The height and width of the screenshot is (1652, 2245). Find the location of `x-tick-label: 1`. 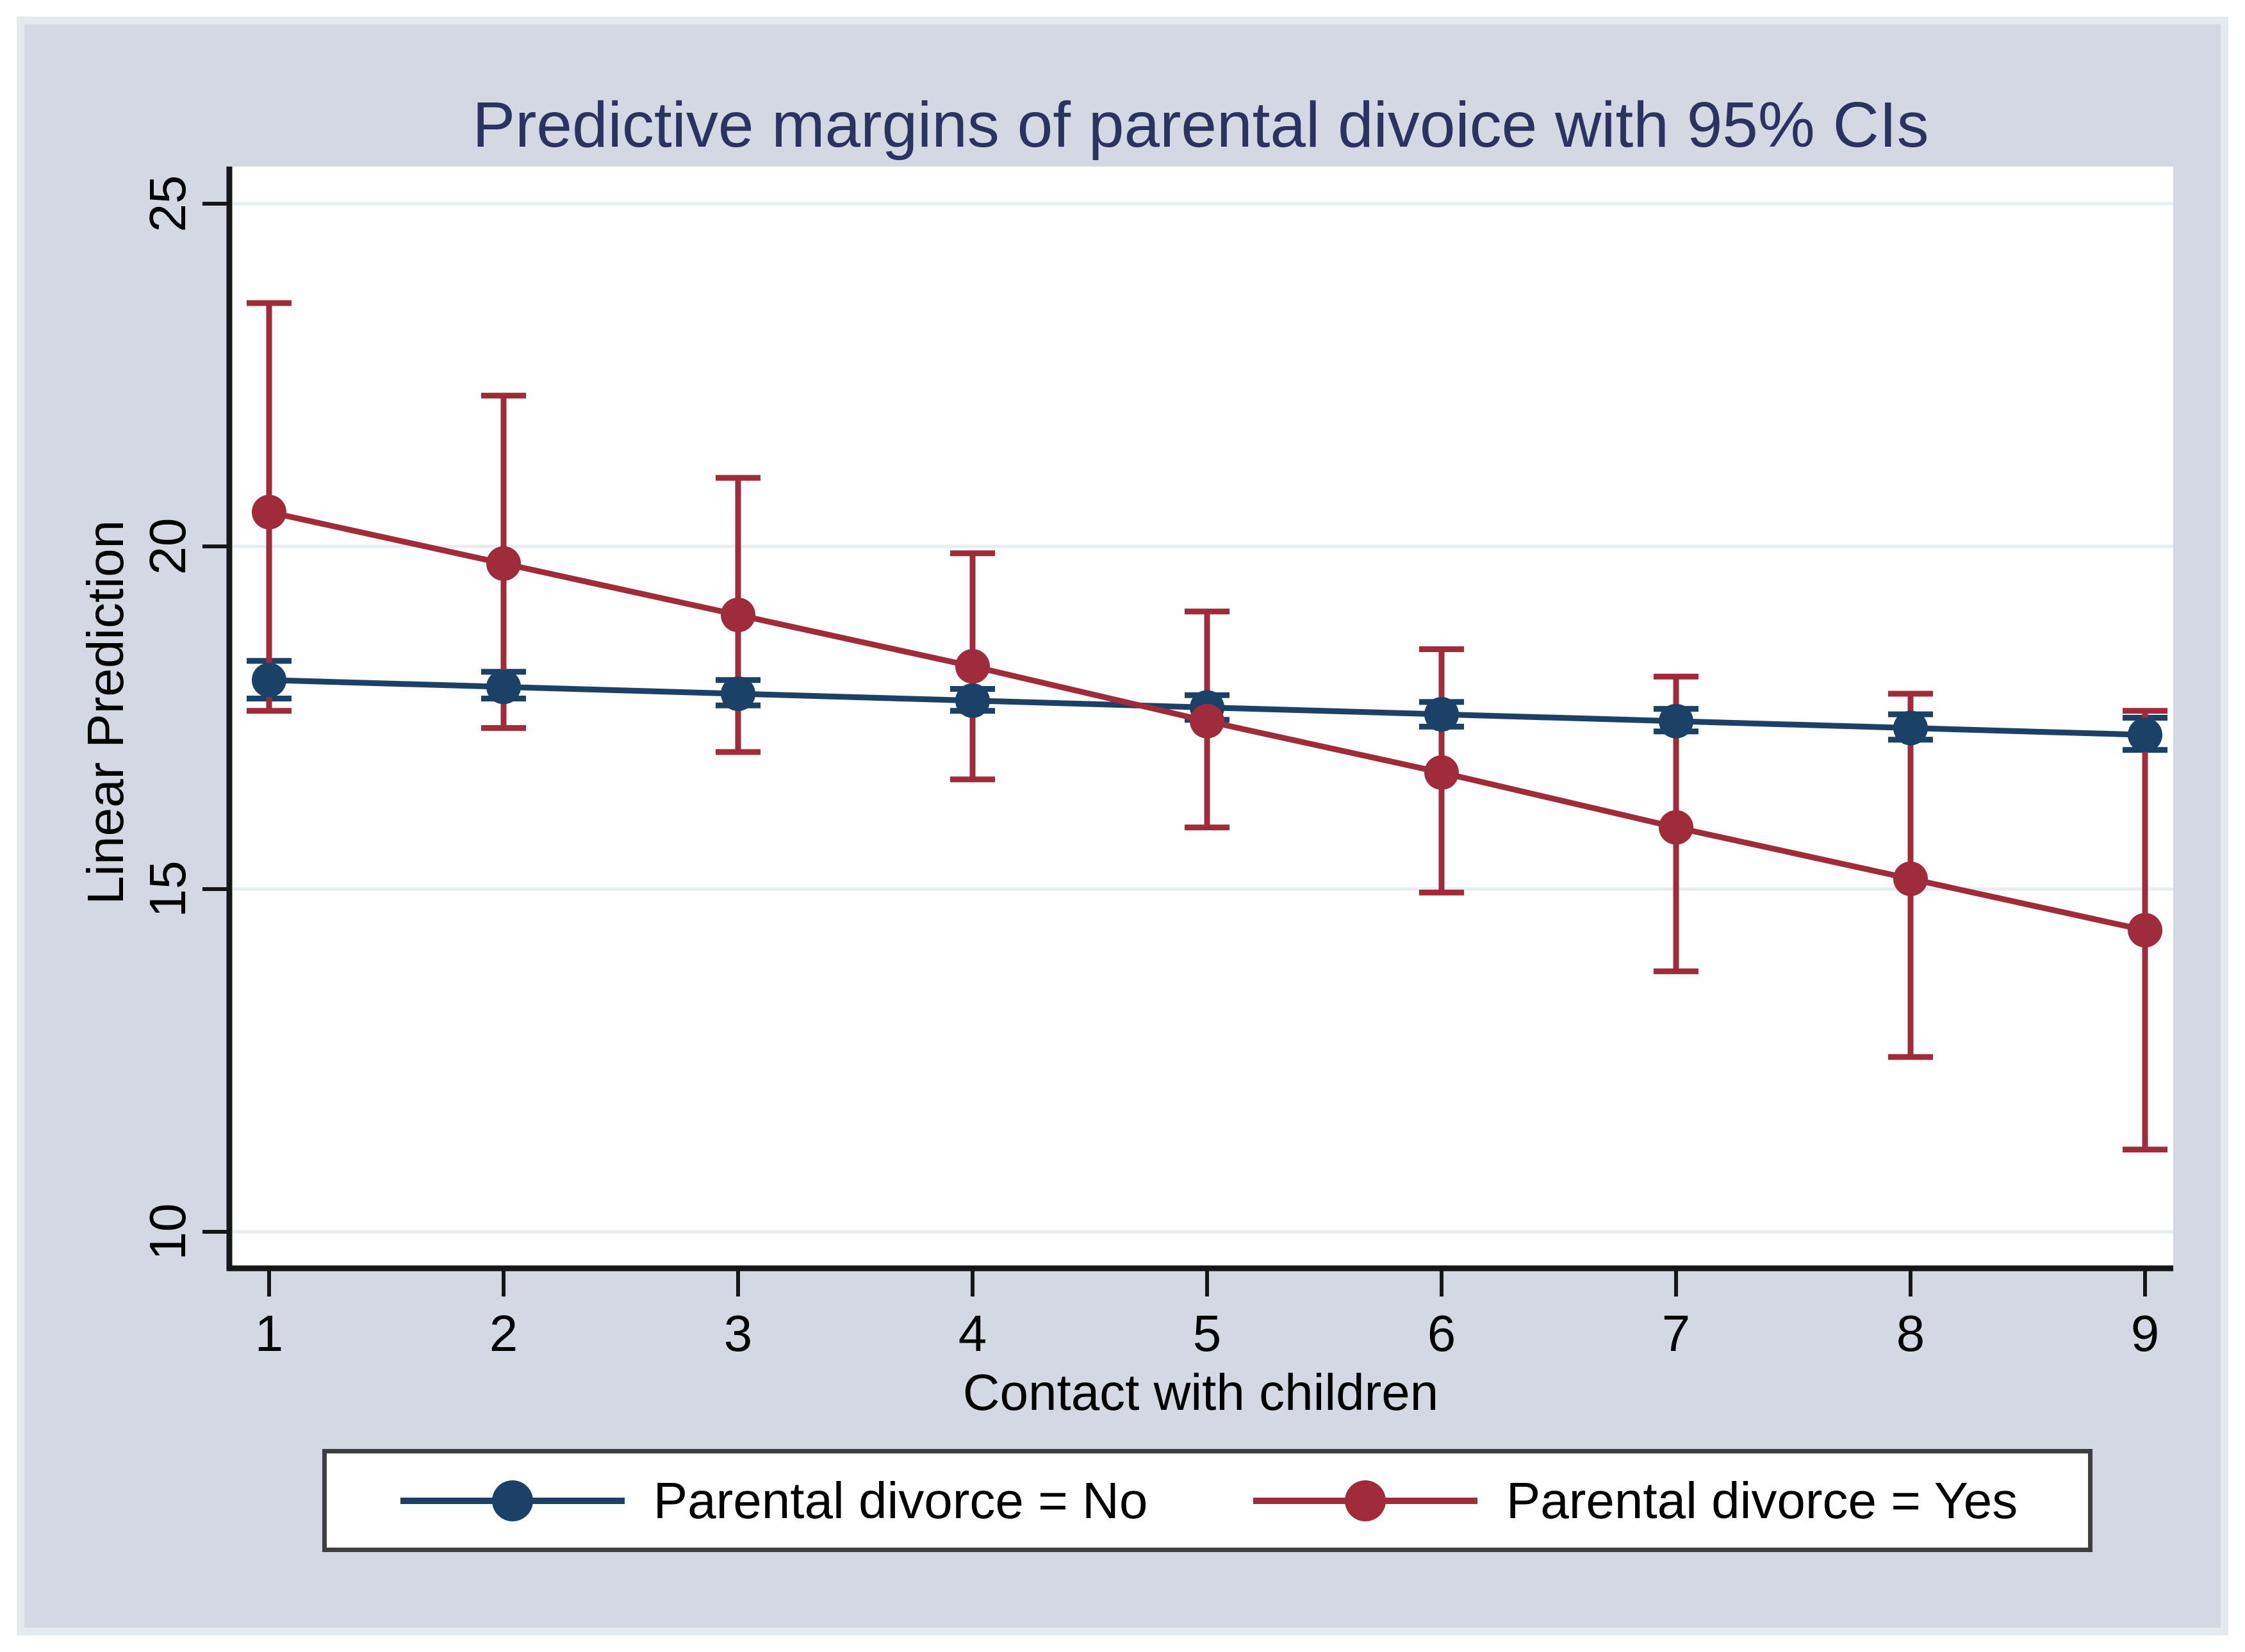

x-tick-label: 1 is located at coordinates (269, 1333).